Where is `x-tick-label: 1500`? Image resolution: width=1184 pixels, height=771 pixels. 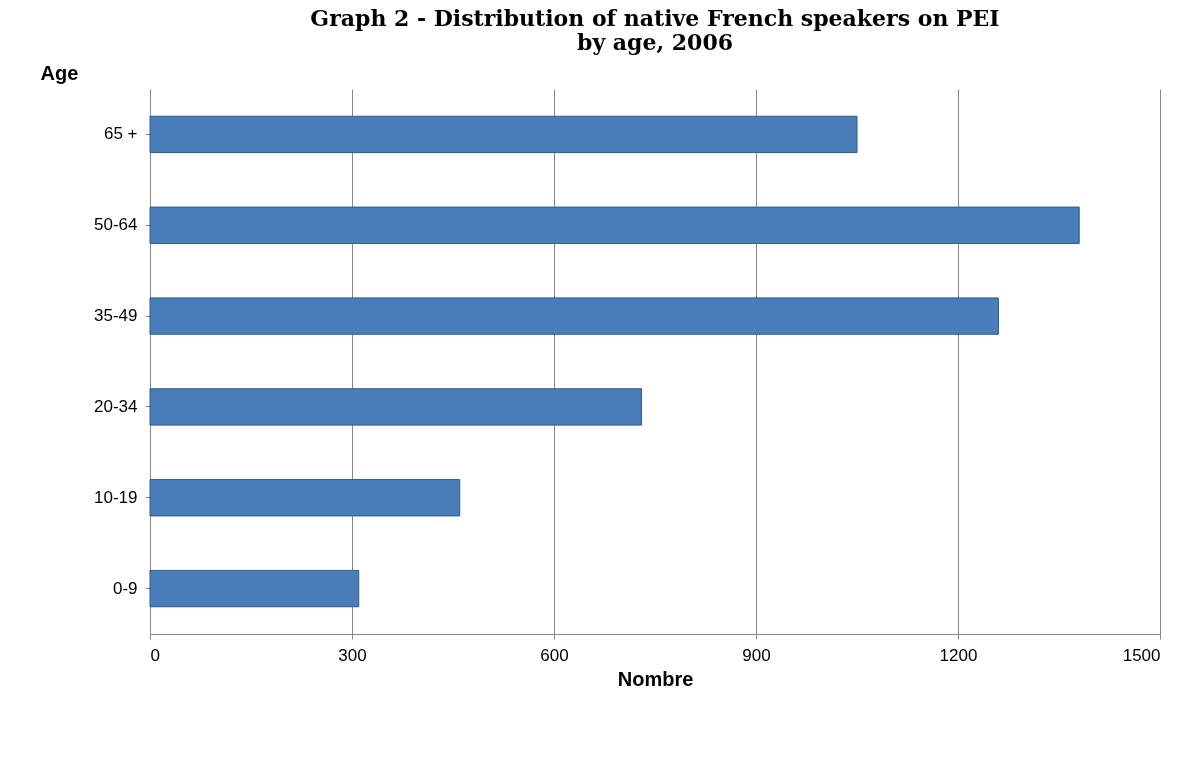
x-tick-label: 1500 is located at coordinates (1141, 655).